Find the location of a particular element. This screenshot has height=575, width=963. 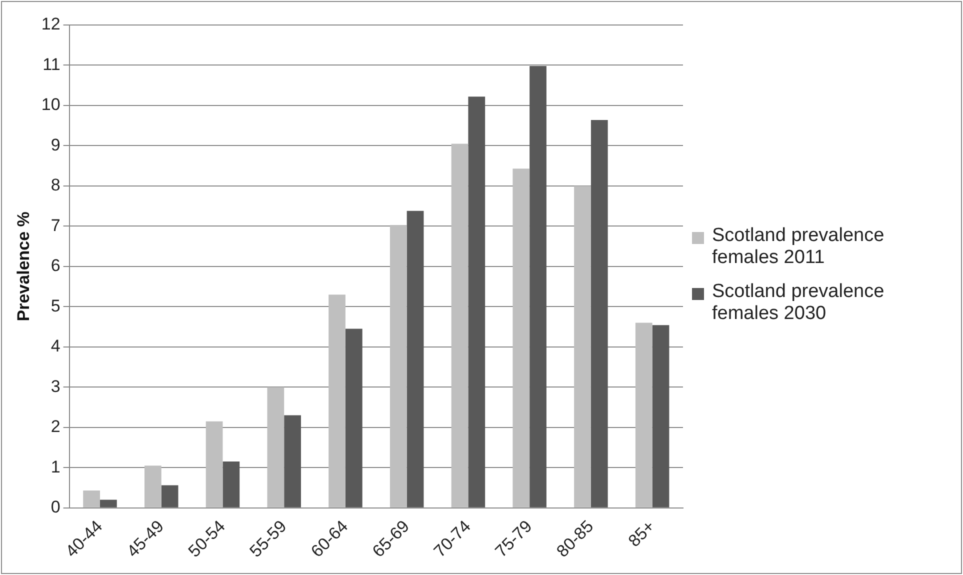

y-tick-label: 3 is located at coordinates (55, 386).